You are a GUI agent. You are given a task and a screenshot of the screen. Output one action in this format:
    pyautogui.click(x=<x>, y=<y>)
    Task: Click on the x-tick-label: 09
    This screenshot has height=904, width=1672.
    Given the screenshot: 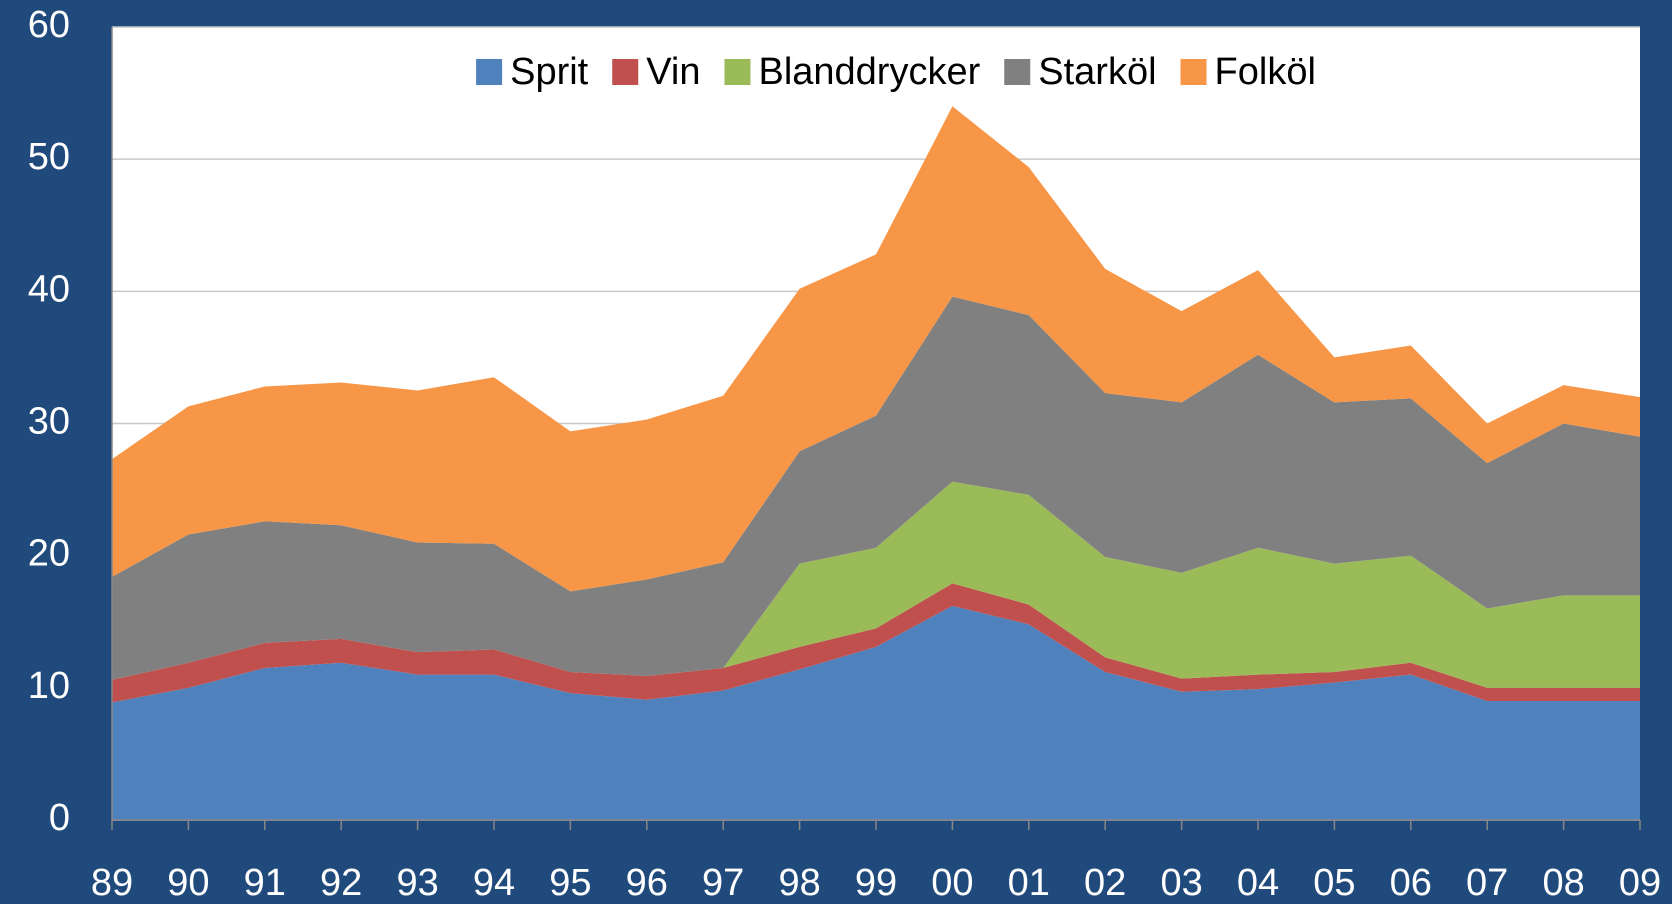 What is the action you would take?
    pyautogui.click(x=1640, y=883)
    